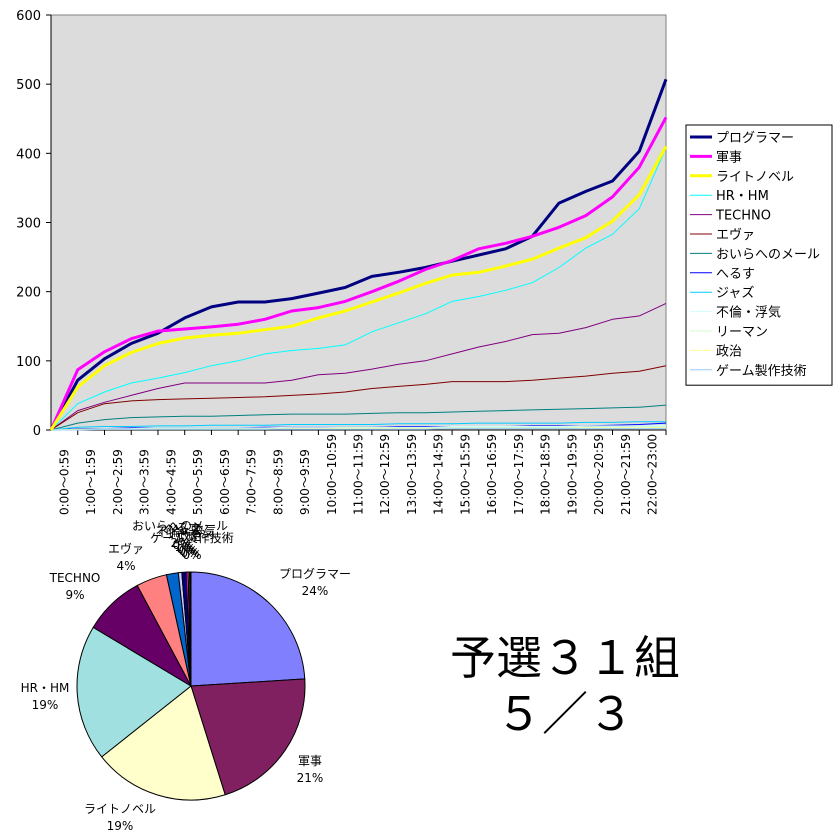  What do you see at coordinates (742, 196) in the screenshot?
I see `legend-label: HR・HM` at bounding box center [742, 196].